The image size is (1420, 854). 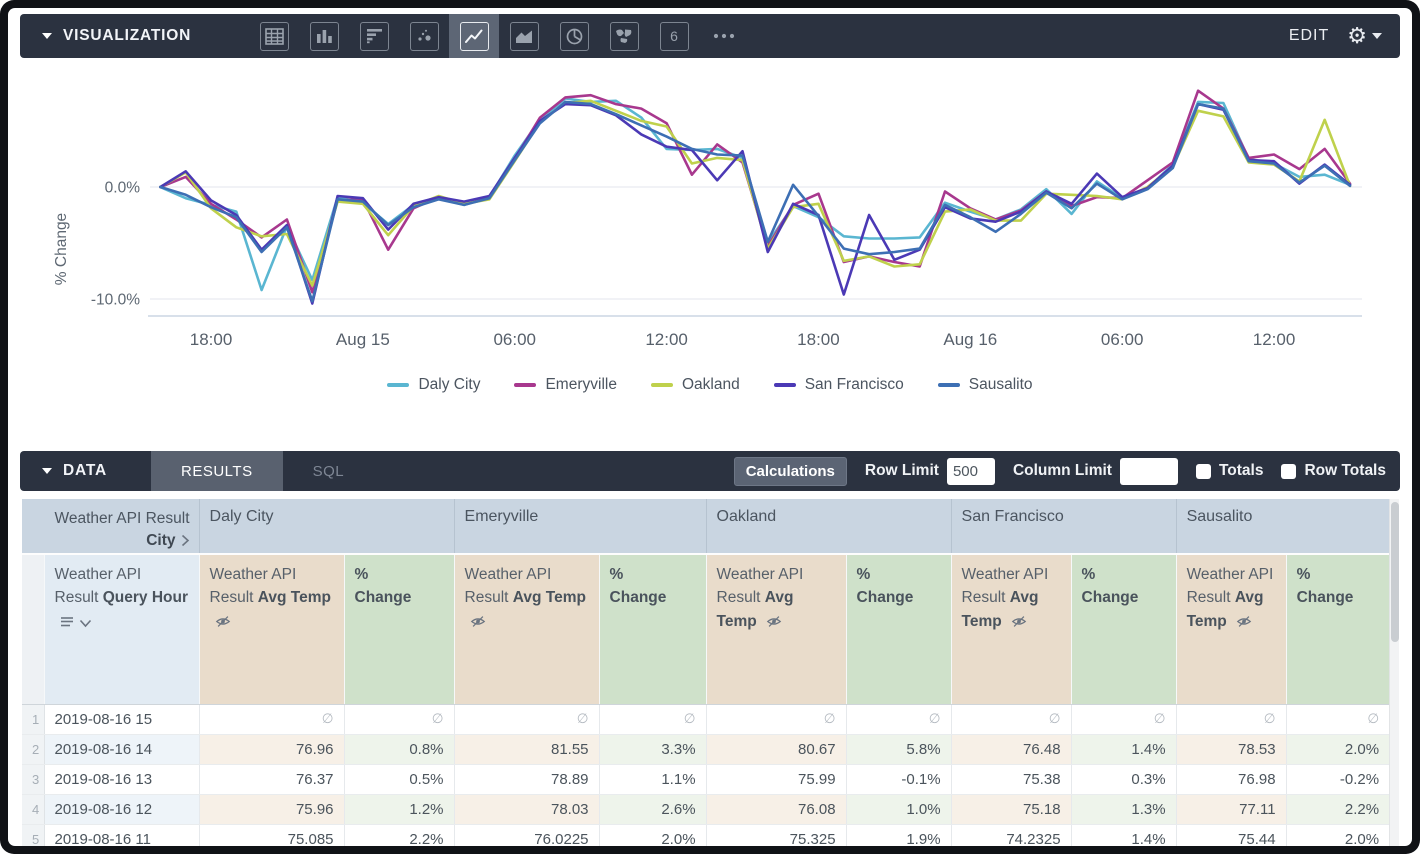 I want to click on pct-change-cell: 2.6%, so click(x=652, y=809).